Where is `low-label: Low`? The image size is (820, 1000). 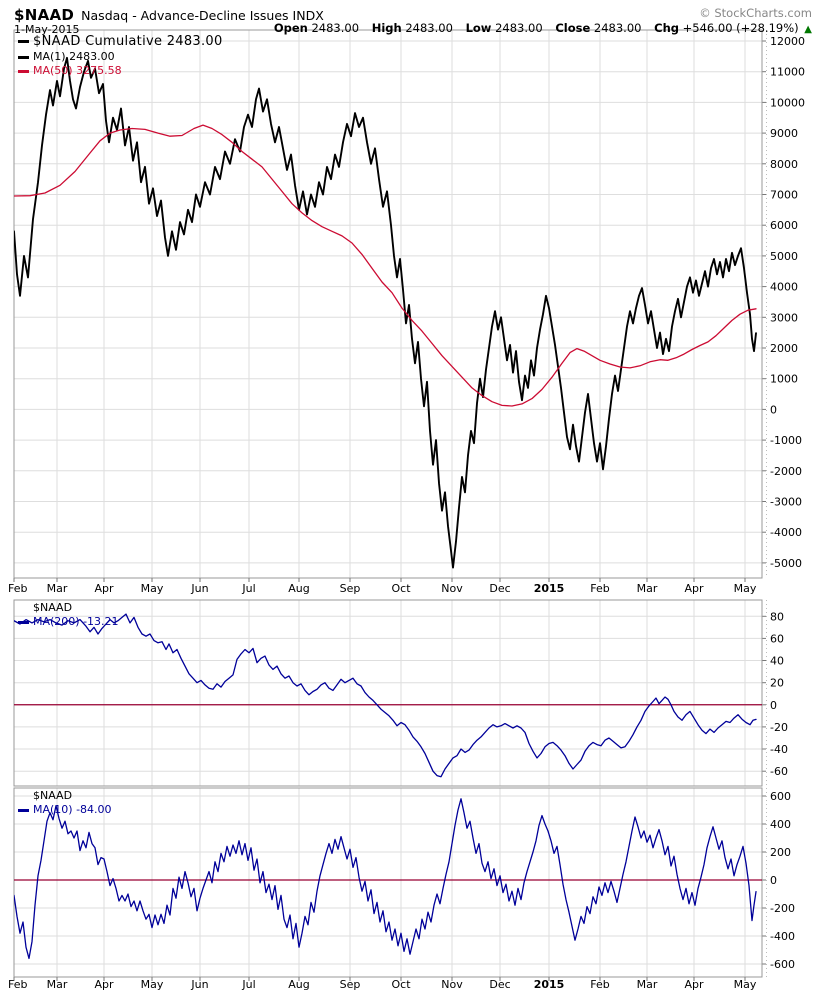
low-label: Low is located at coordinates (478, 28).